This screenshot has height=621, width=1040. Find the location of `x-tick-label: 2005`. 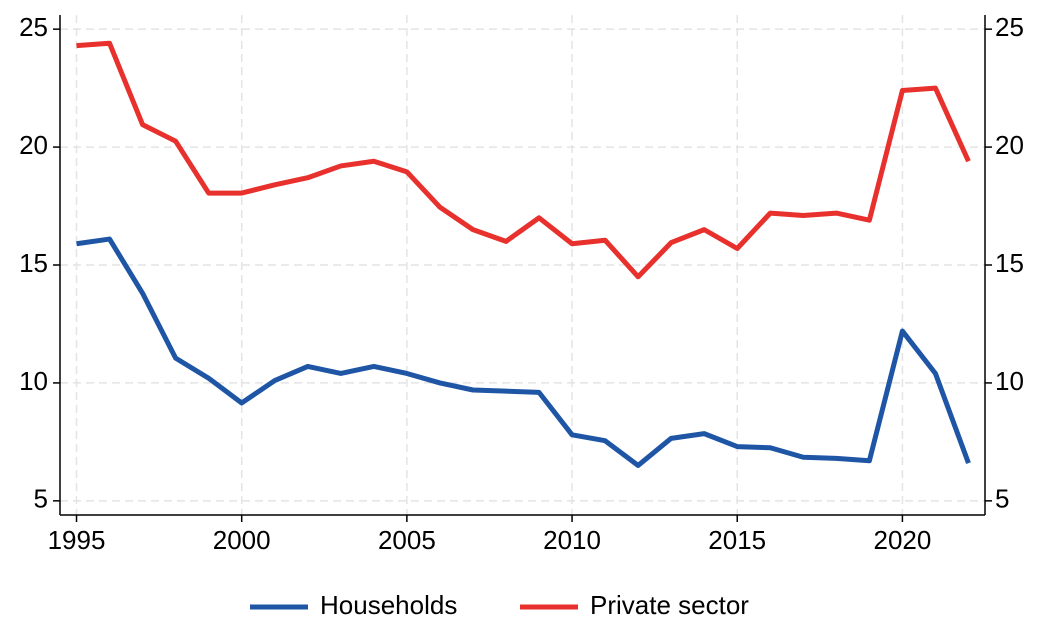

x-tick-label: 2005 is located at coordinates (407, 540).